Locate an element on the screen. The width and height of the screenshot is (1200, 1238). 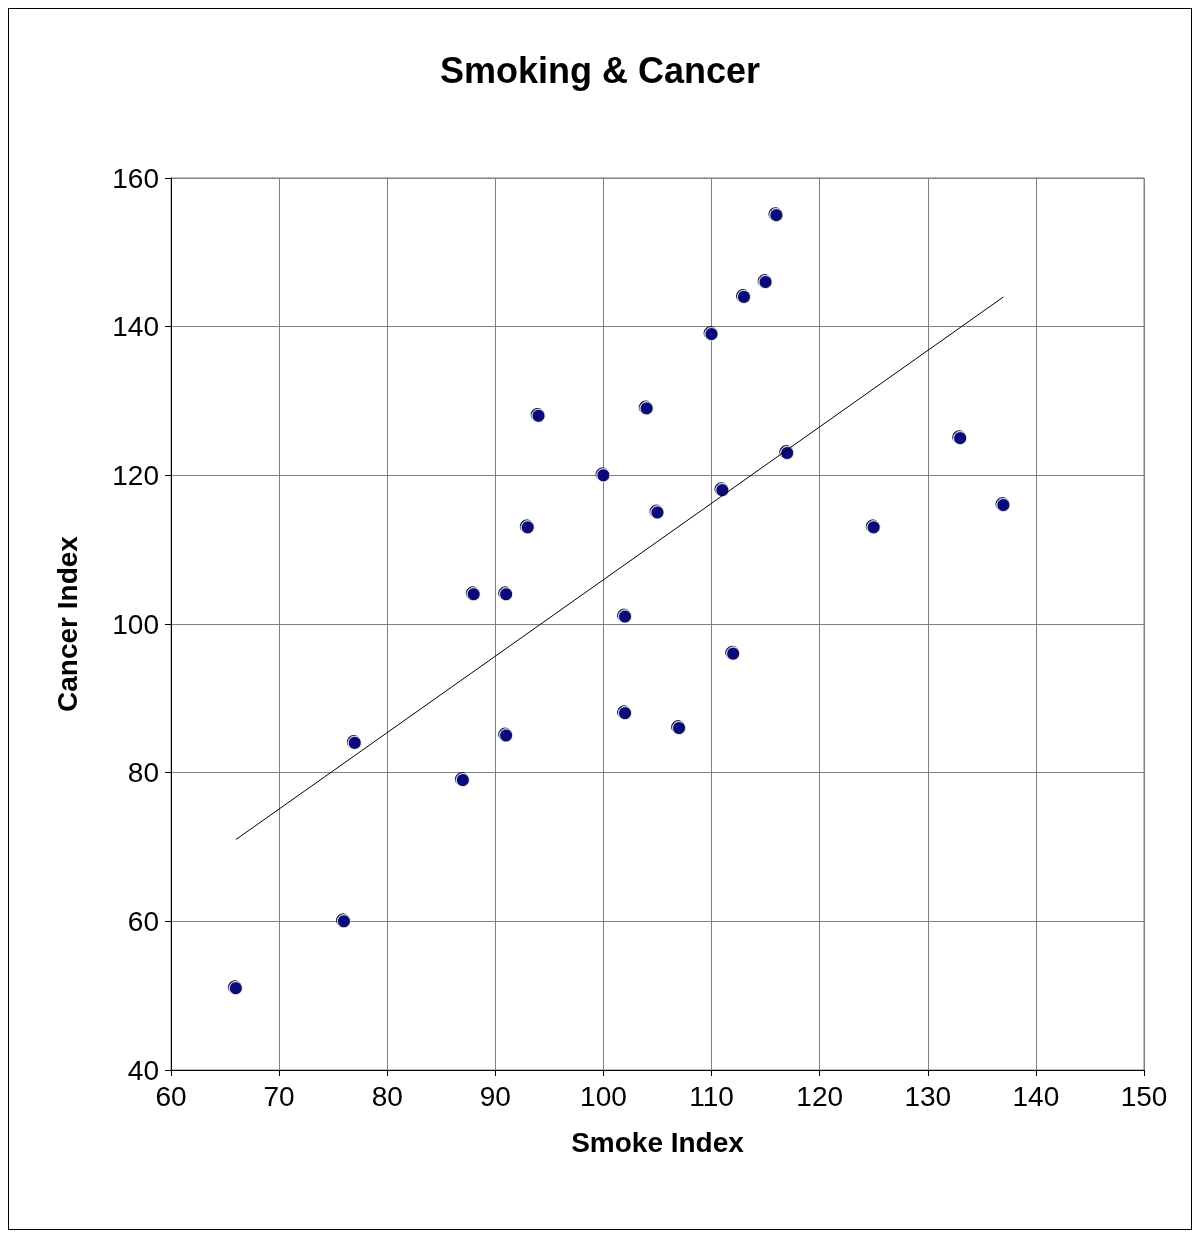
y-tick-label: 120 is located at coordinates (135, 475).